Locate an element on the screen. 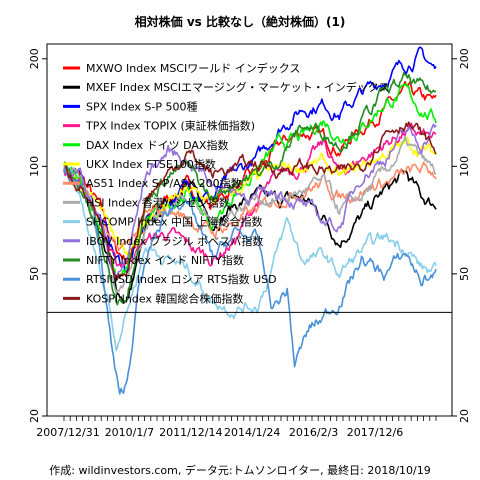 Image resolution: width=480 pixels, height=480 pixels. y-axis-right: 20 50 100 200 is located at coordinates (461, 235).